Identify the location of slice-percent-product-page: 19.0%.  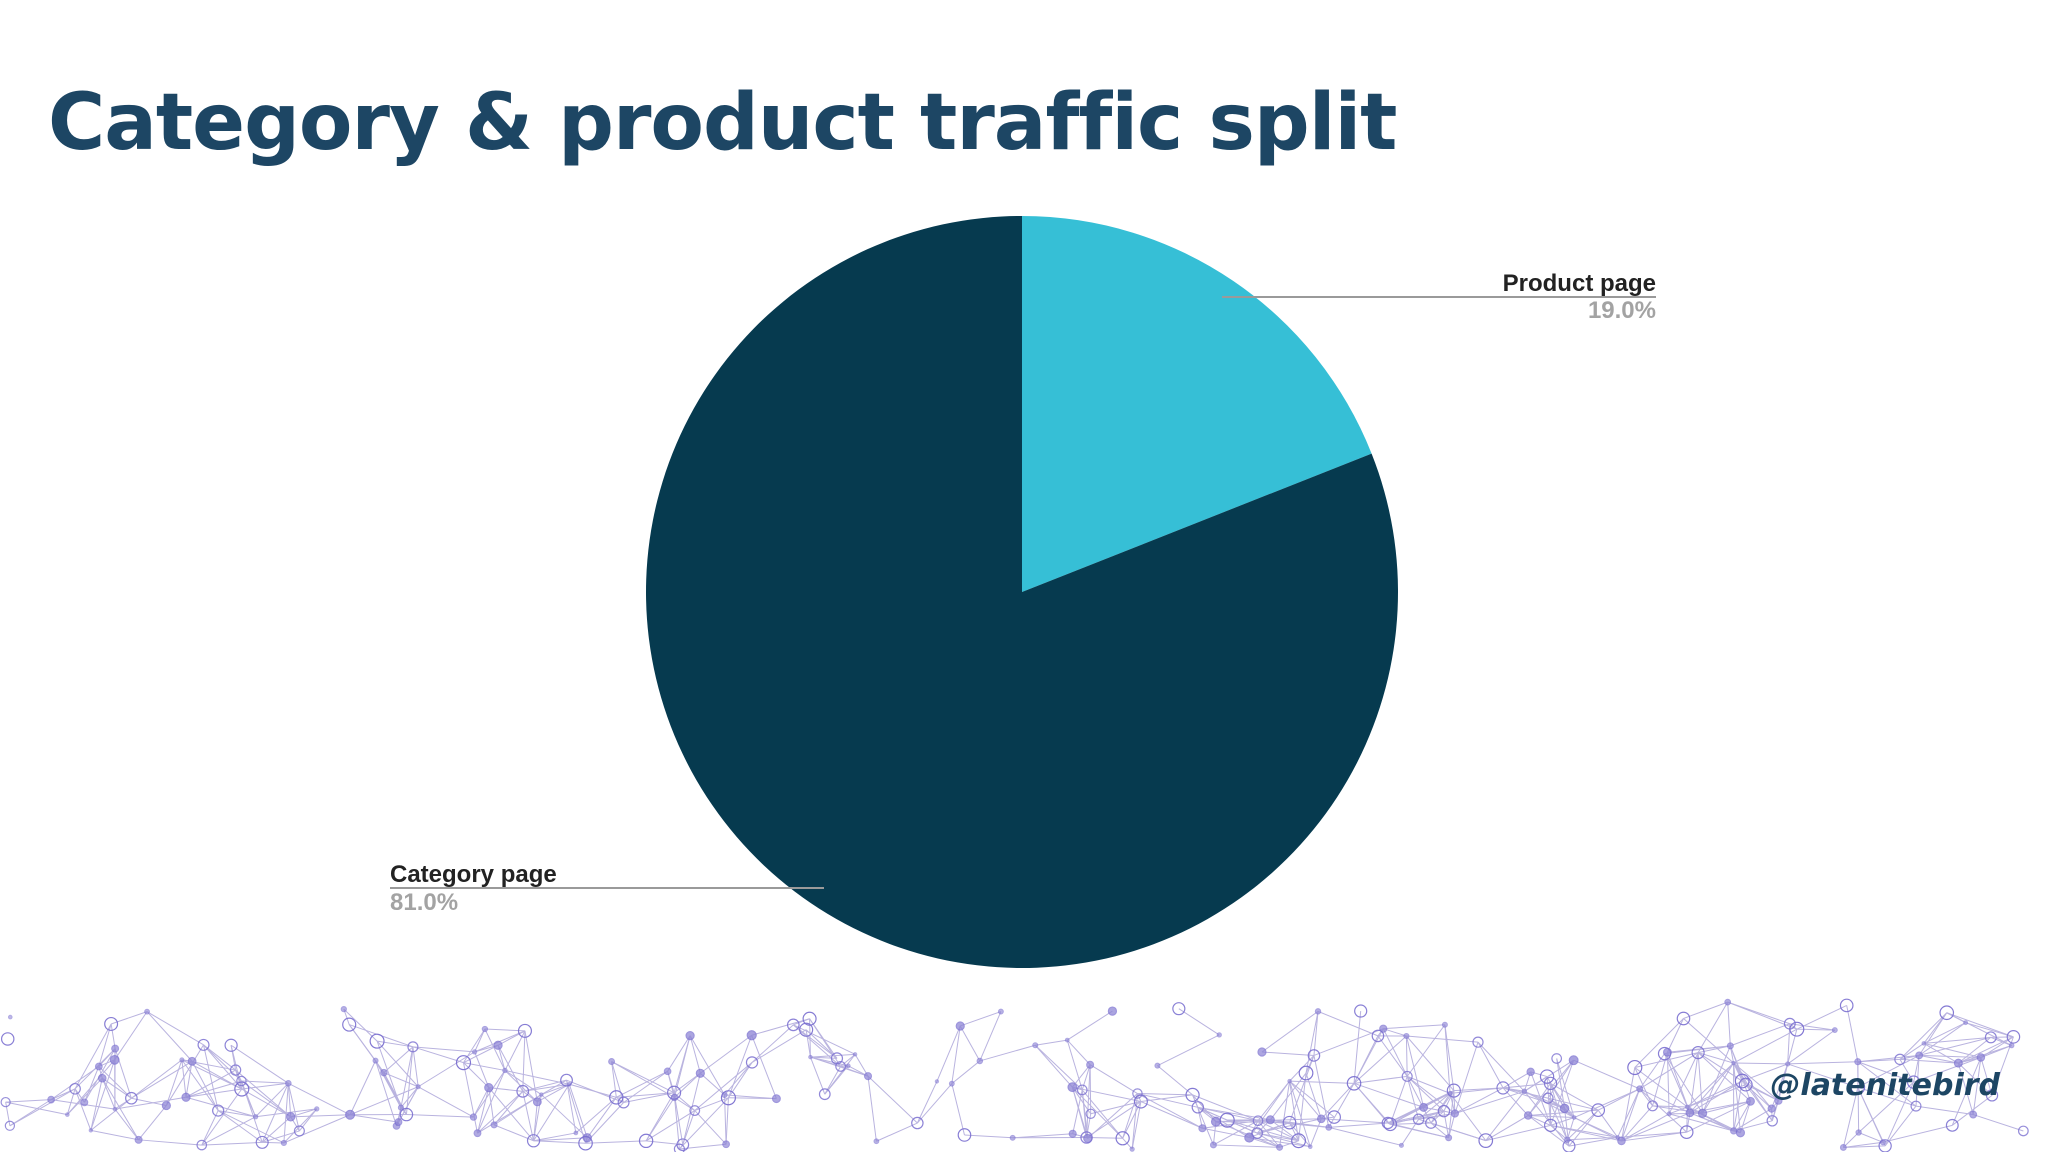
(1622, 310).